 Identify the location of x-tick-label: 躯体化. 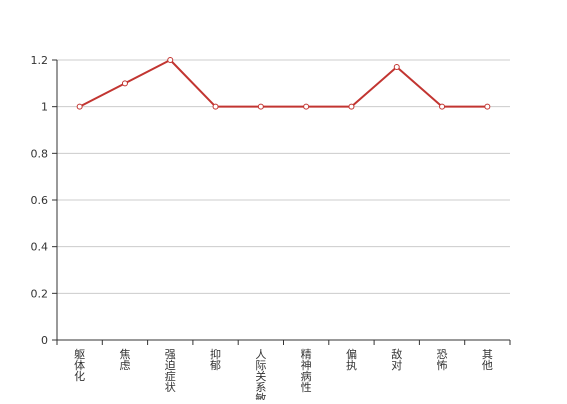
(79, 365).